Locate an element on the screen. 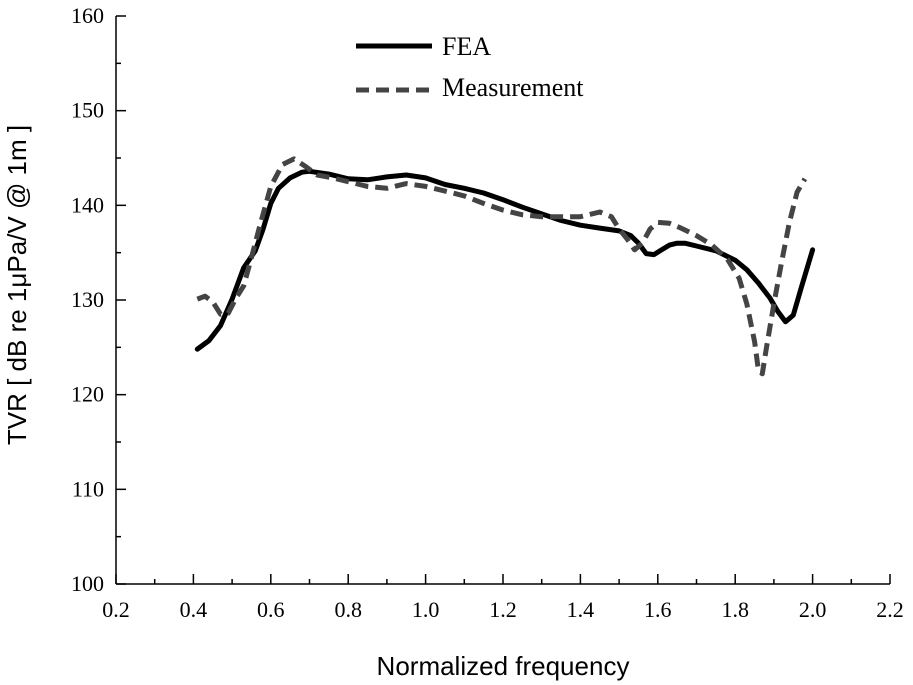 The height and width of the screenshot is (685, 913). legend: FEA Measurement is located at coordinates (470, 67).